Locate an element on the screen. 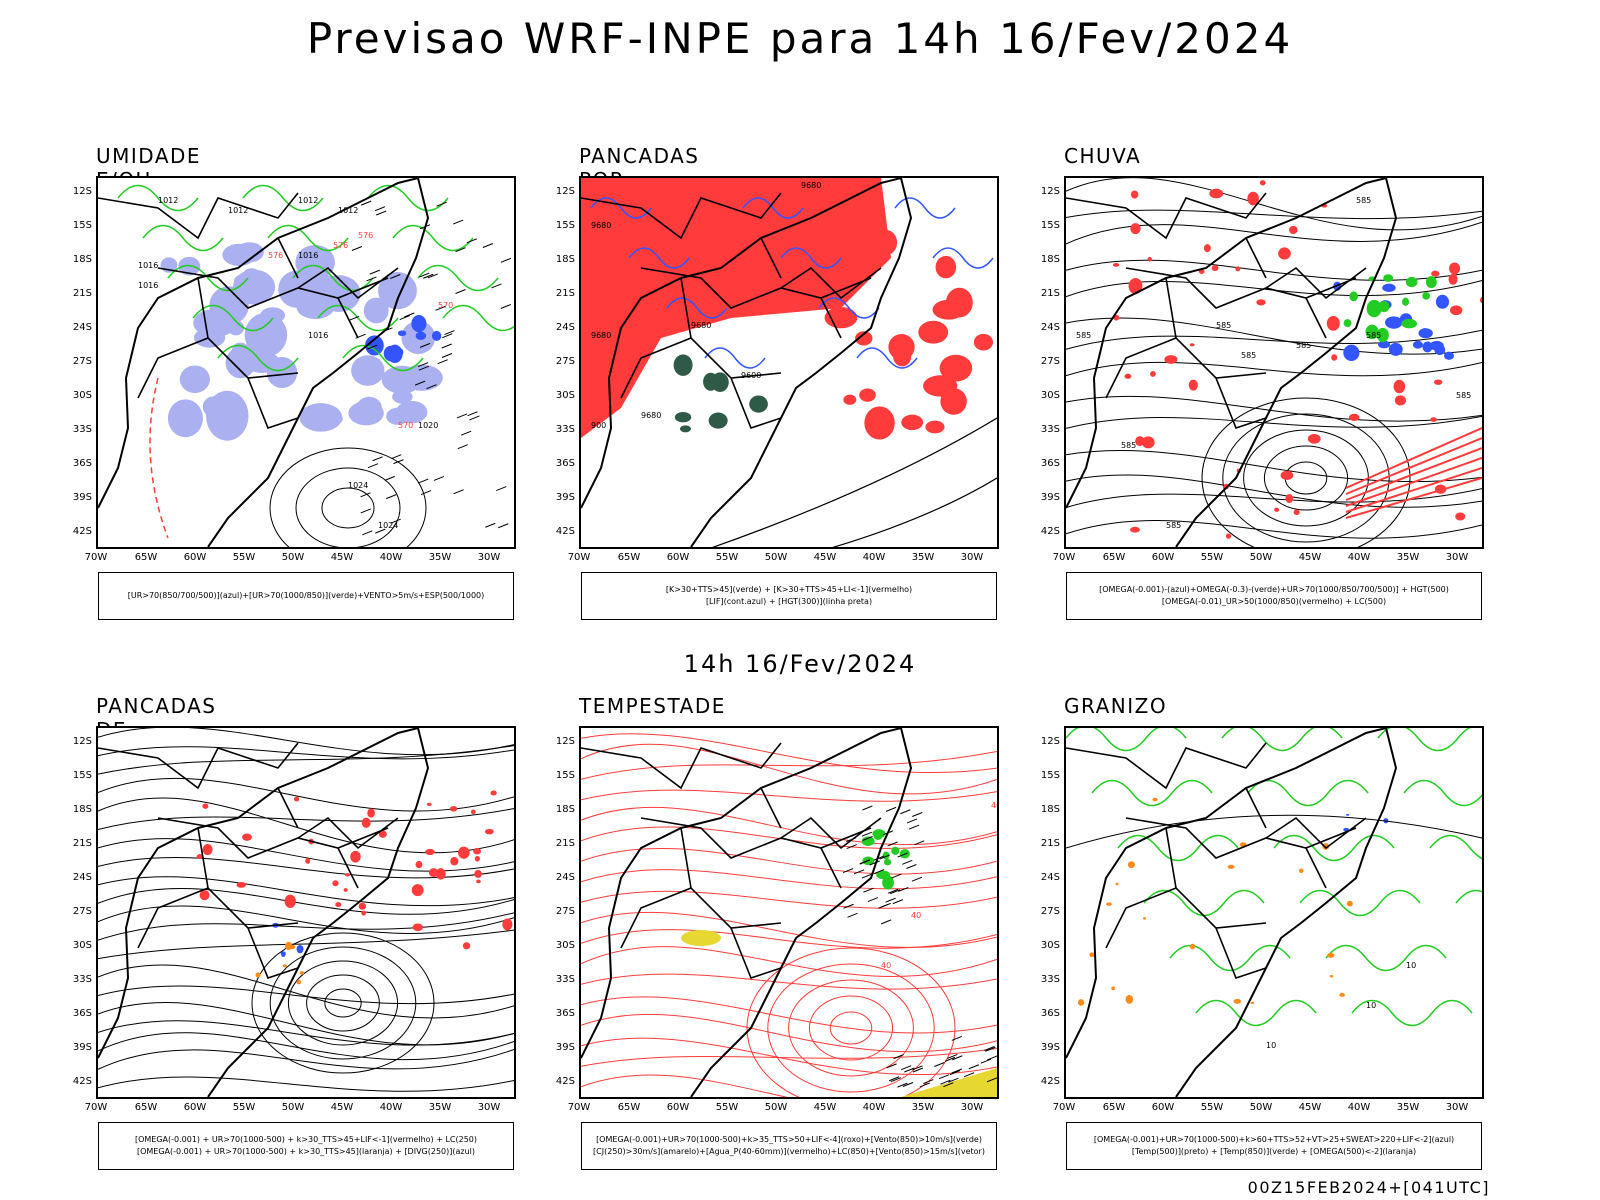 The width and height of the screenshot is (1600, 1200). convection-orange-cell is located at coordinates (289, 946).